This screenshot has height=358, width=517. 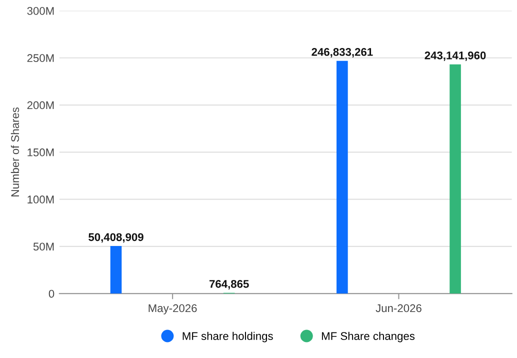 What do you see at coordinates (172, 309) in the screenshot?
I see `x-tick-label: May-2026` at bounding box center [172, 309].